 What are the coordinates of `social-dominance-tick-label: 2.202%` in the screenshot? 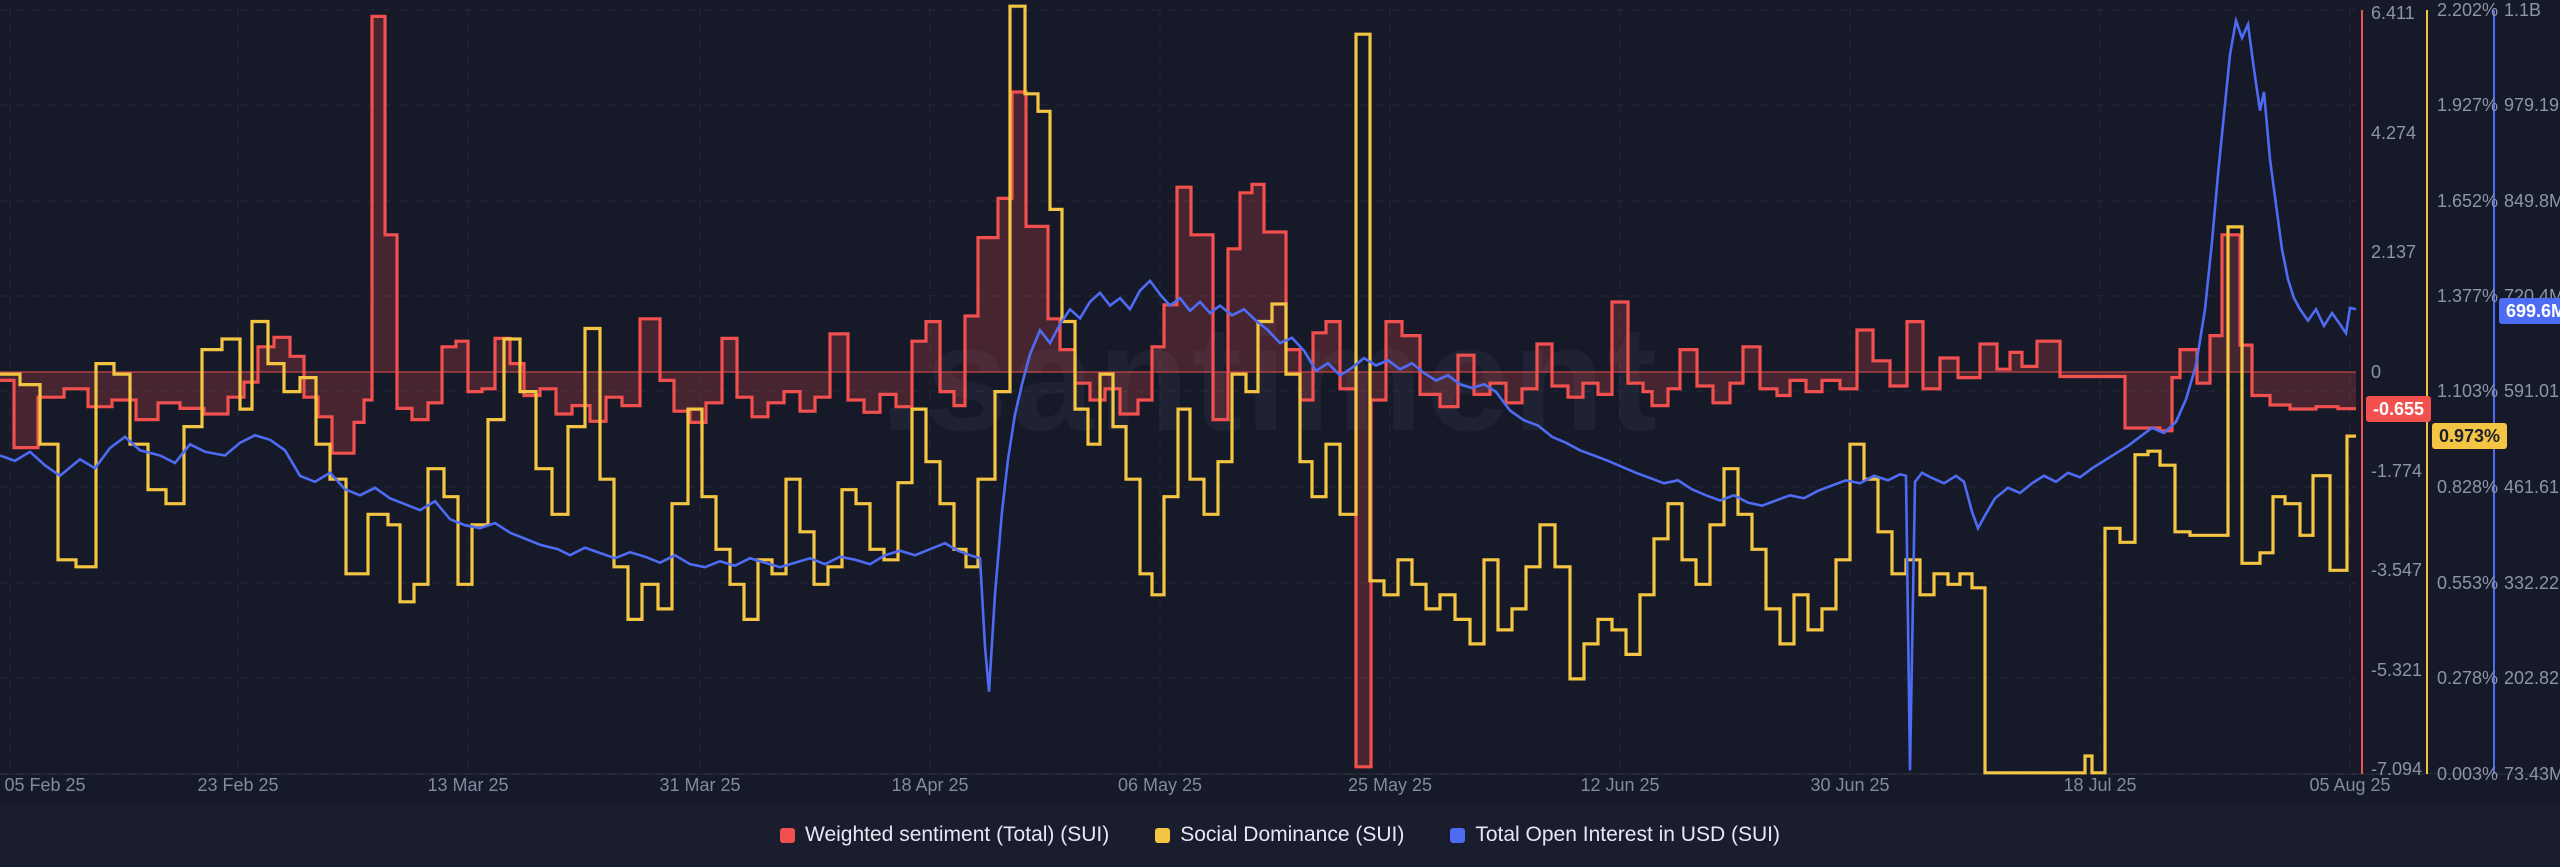 It's located at (2468, 10).